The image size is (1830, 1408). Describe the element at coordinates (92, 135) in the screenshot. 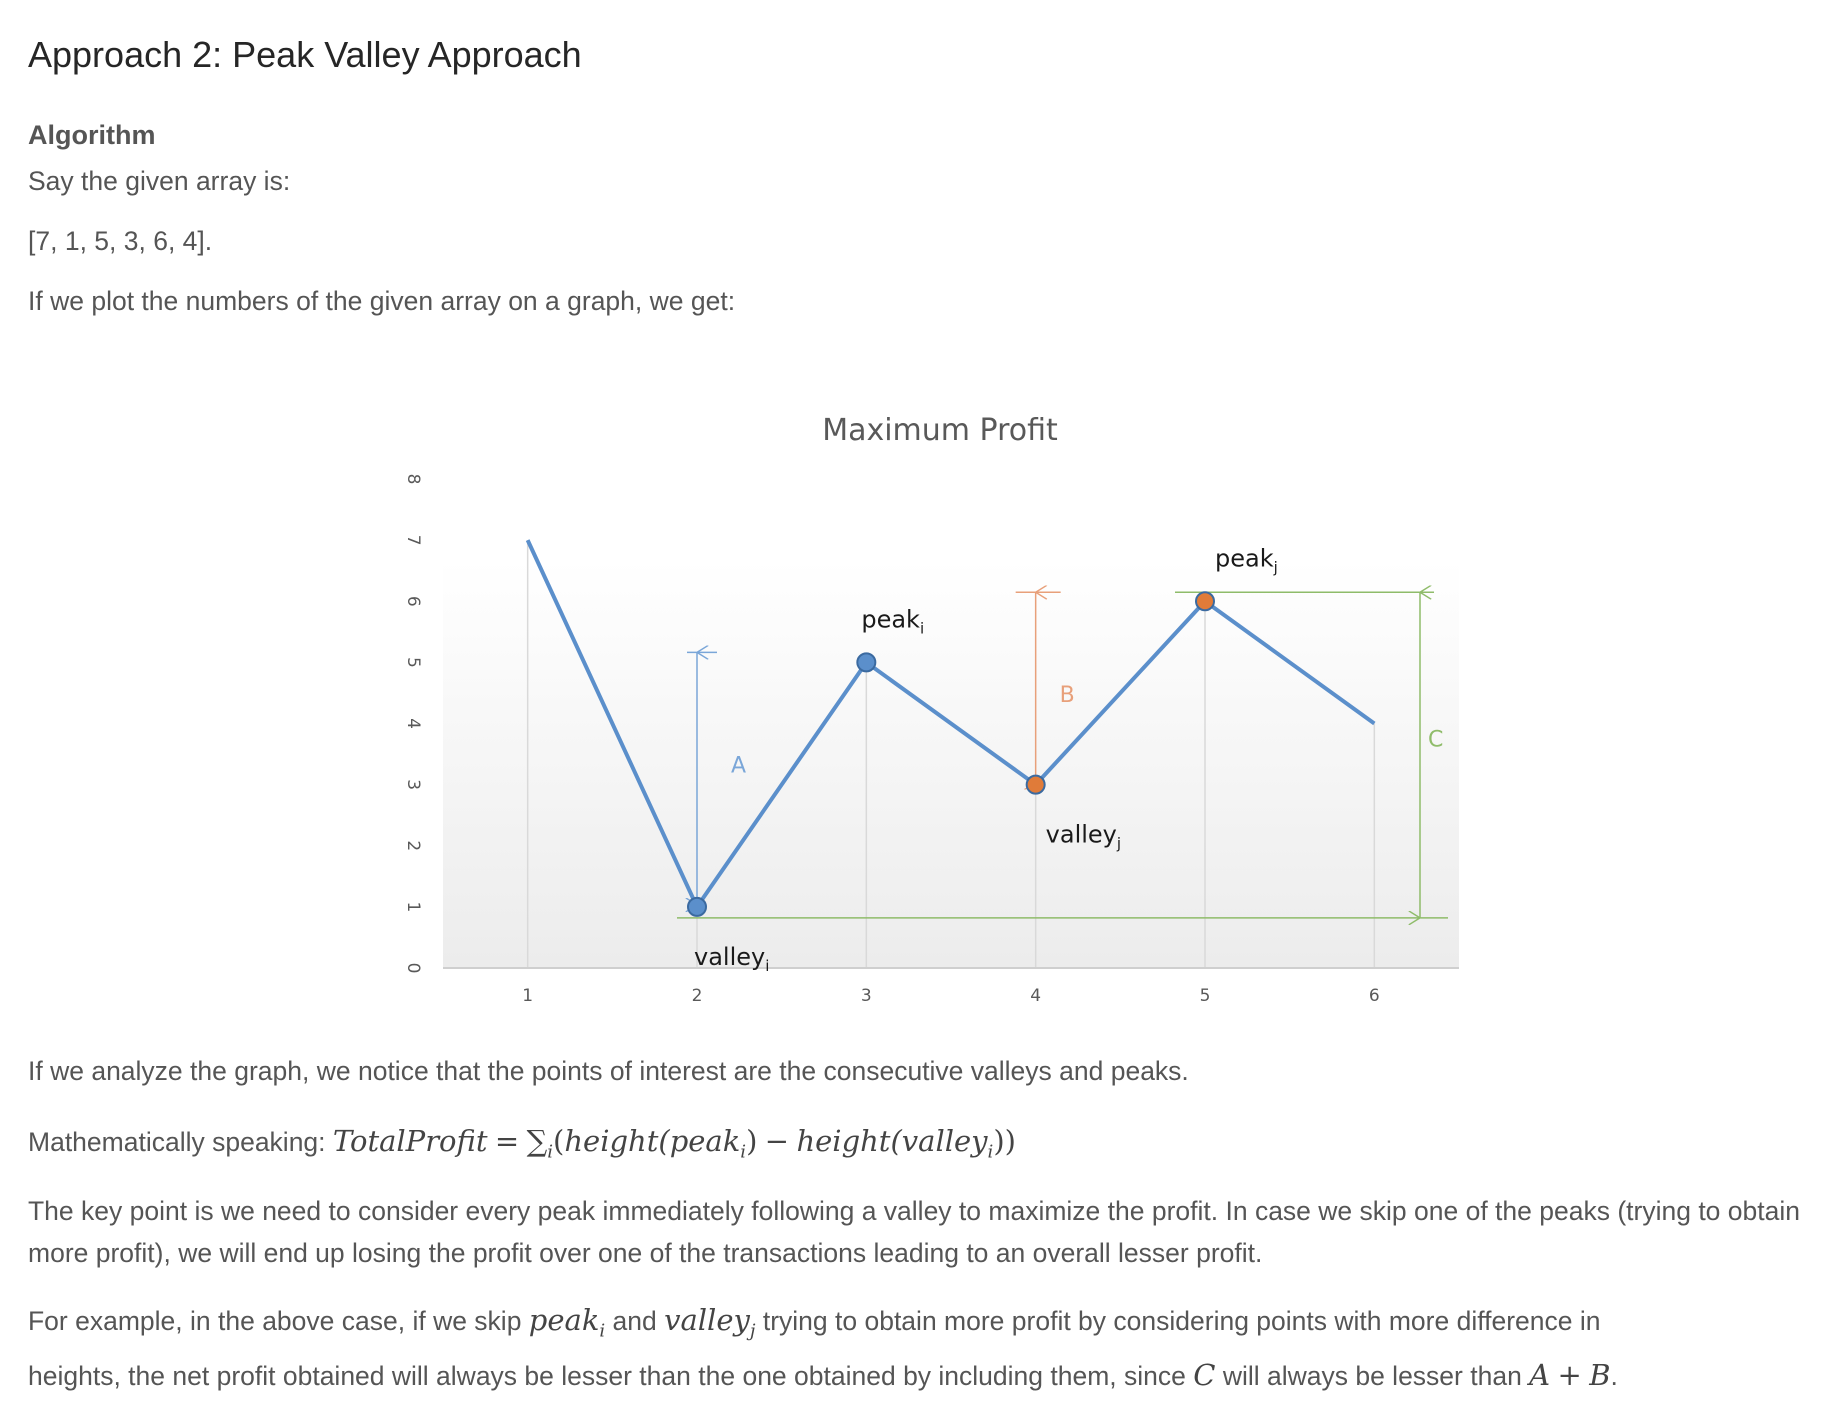

I see `section-heading: Algorithm` at that location.